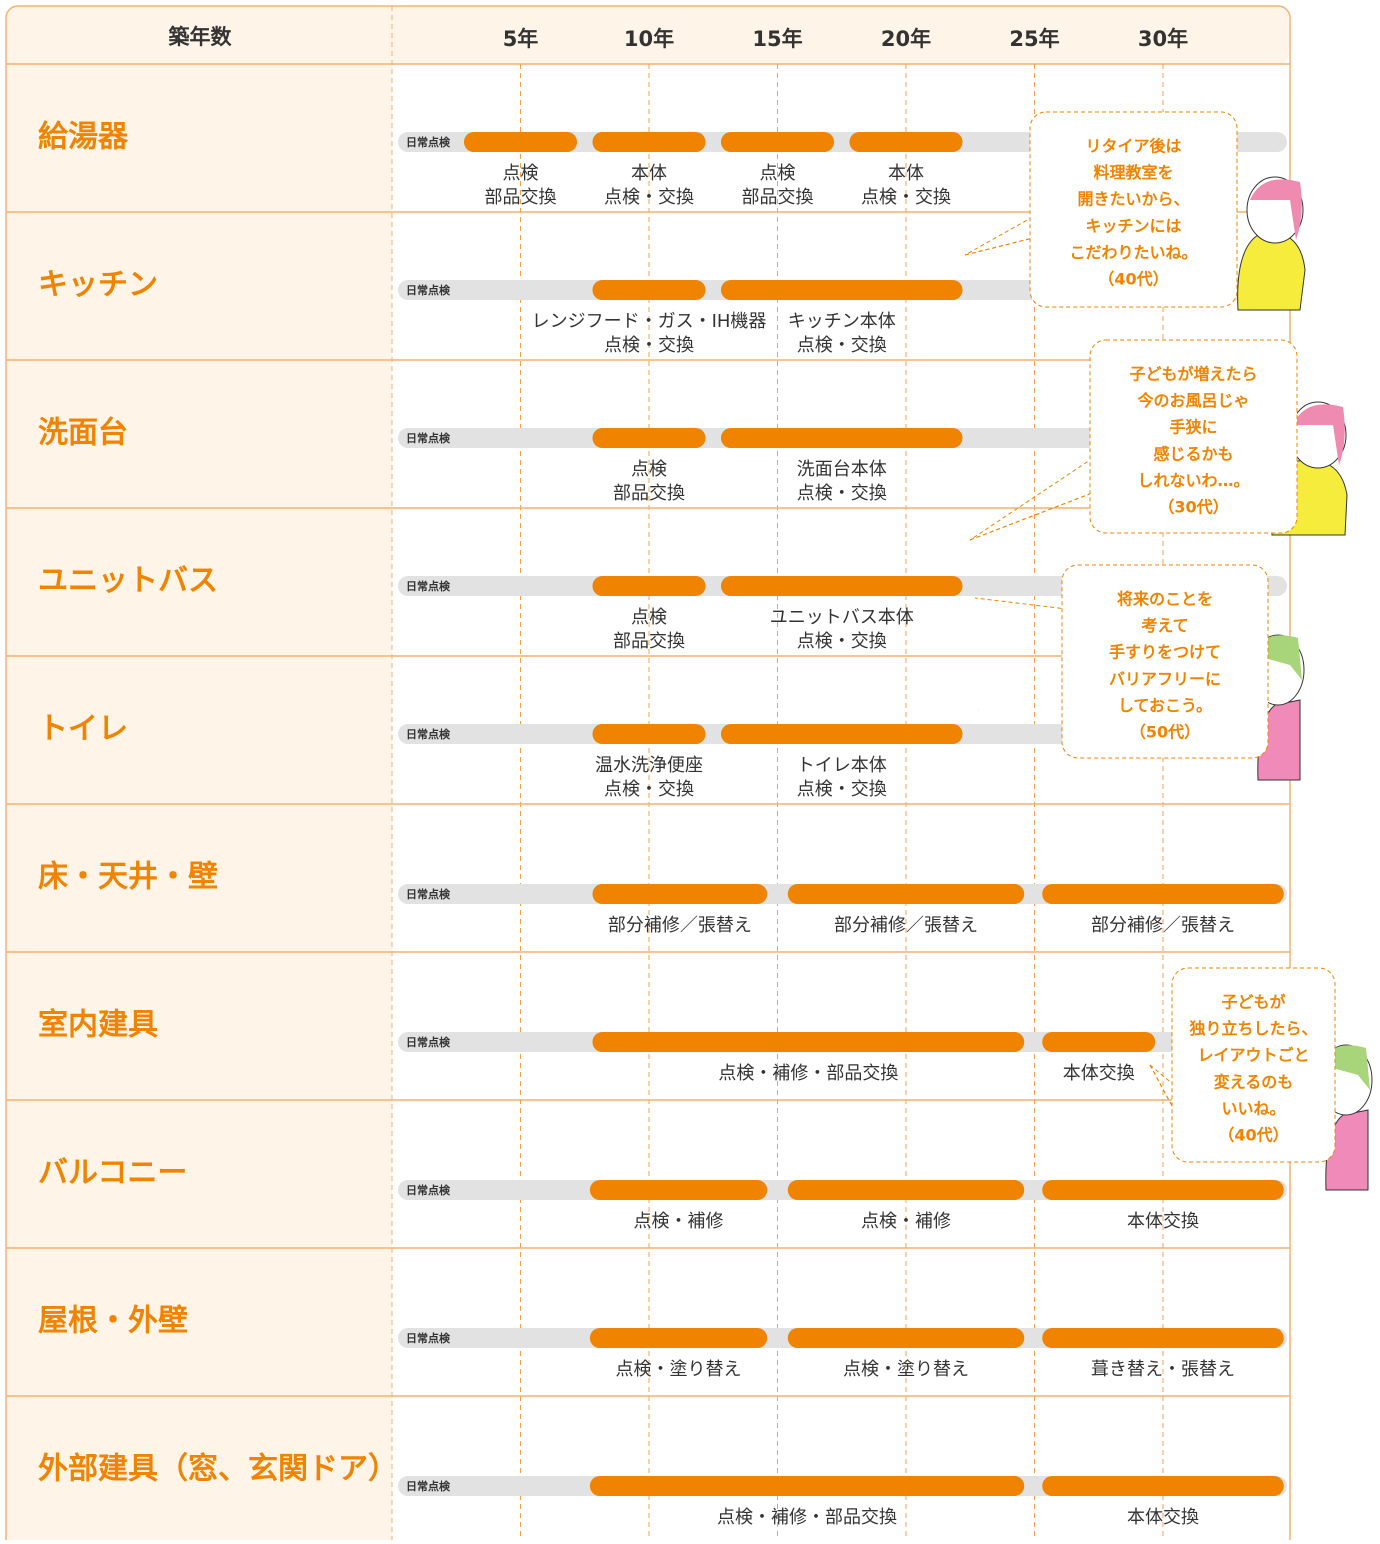  Describe the element at coordinates (128, 581) in the screenshot. I see `row-name: ユニットバス` at that location.